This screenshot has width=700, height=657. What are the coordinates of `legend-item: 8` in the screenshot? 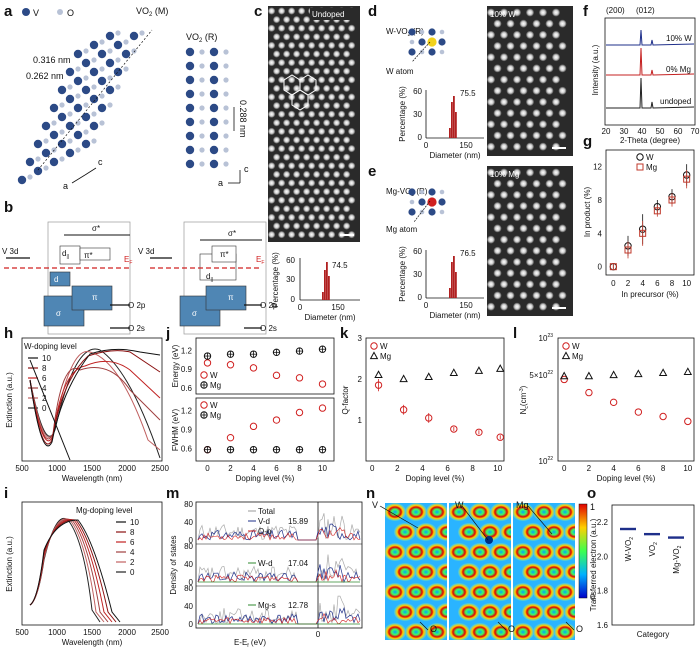 It's located at (44, 368).